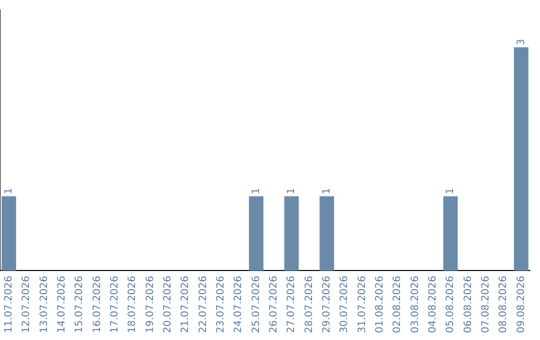 The height and width of the screenshot is (340, 540). I want to click on x-tick-label: 05.08.2026, so click(450, 305).